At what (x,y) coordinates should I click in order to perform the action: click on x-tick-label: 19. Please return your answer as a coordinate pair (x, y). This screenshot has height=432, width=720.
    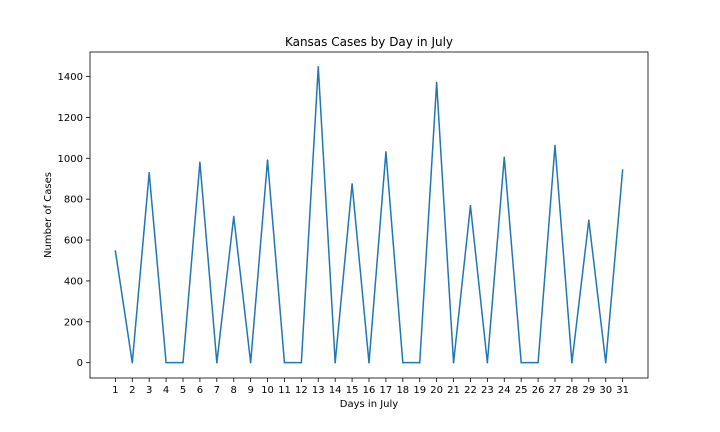
    Looking at the image, I should click on (419, 390).